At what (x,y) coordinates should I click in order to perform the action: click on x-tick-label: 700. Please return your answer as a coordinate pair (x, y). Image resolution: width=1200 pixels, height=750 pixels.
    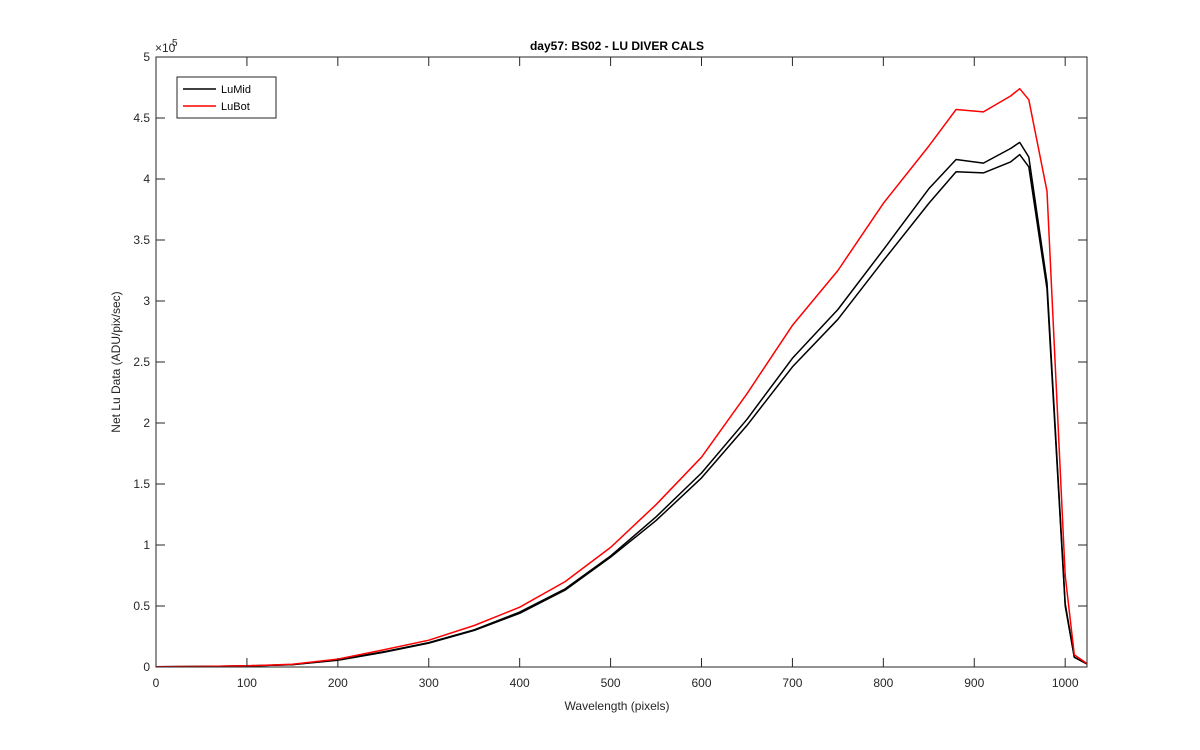
    Looking at the image, I should click on (792, 683).